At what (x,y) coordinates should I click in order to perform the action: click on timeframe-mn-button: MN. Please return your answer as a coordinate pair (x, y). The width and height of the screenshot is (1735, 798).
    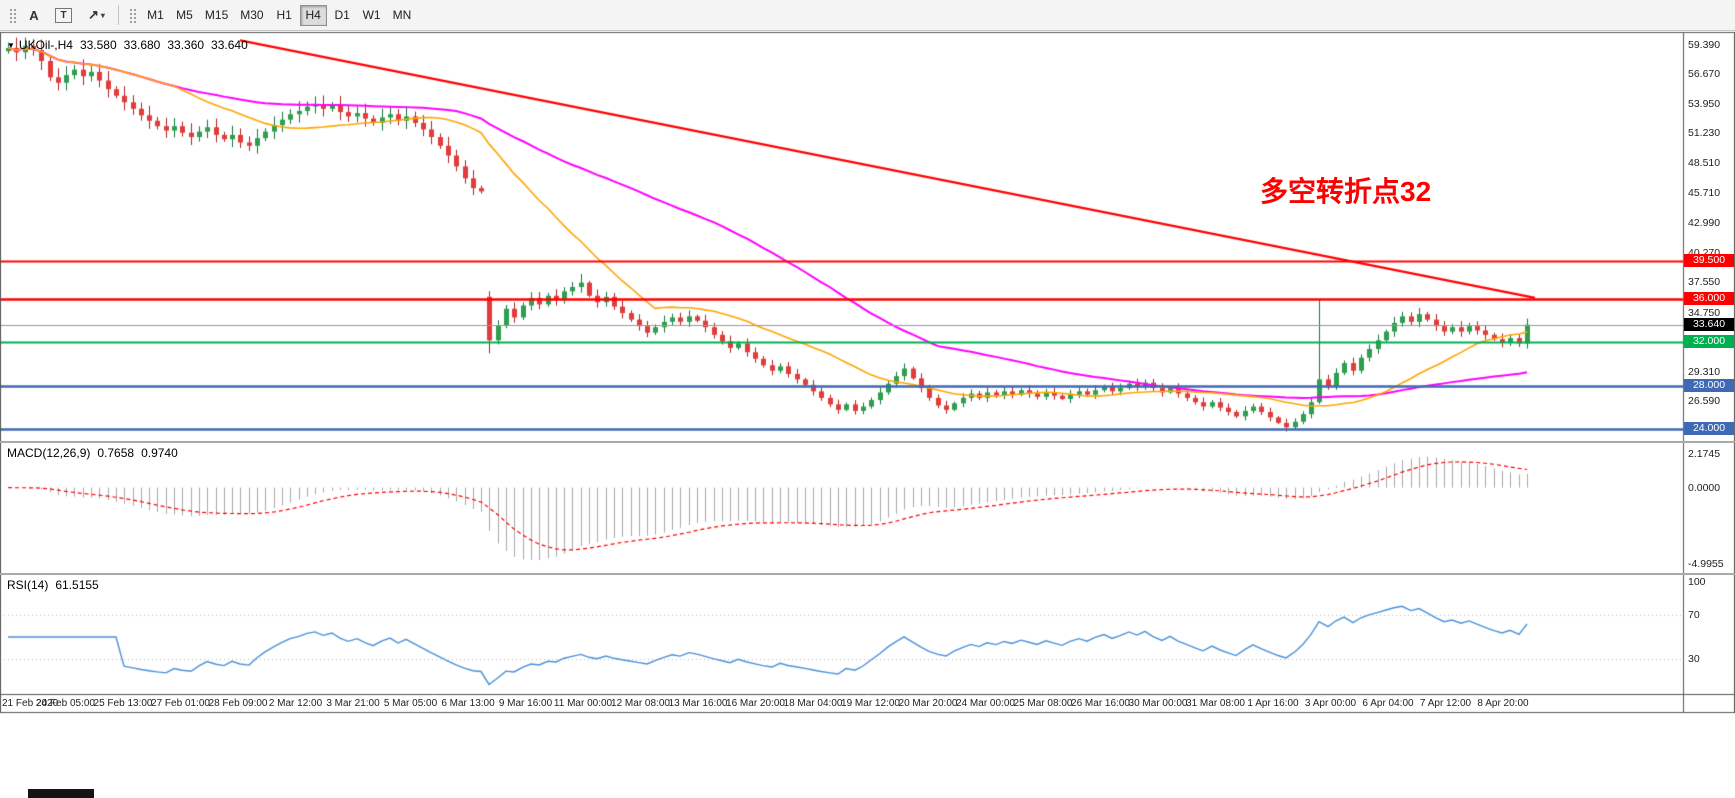
    Looking at the image, I should click on (402, 15).